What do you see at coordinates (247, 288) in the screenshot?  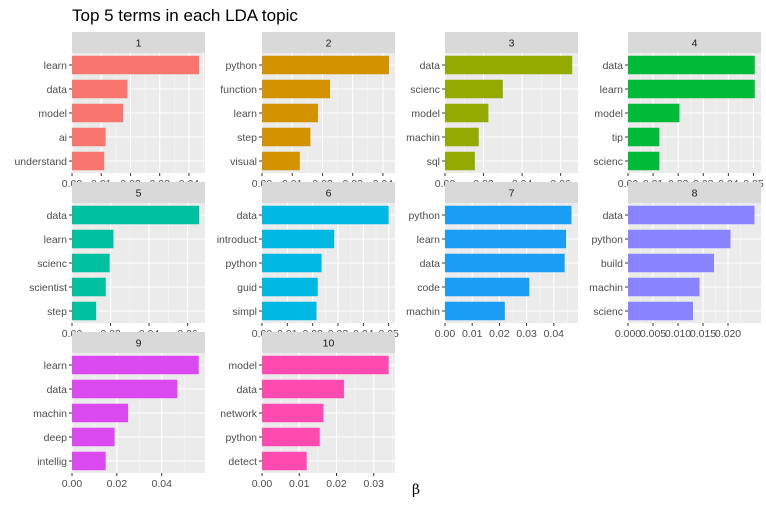 I see `y-tick-label: guid` at bounding box center [247, 288].